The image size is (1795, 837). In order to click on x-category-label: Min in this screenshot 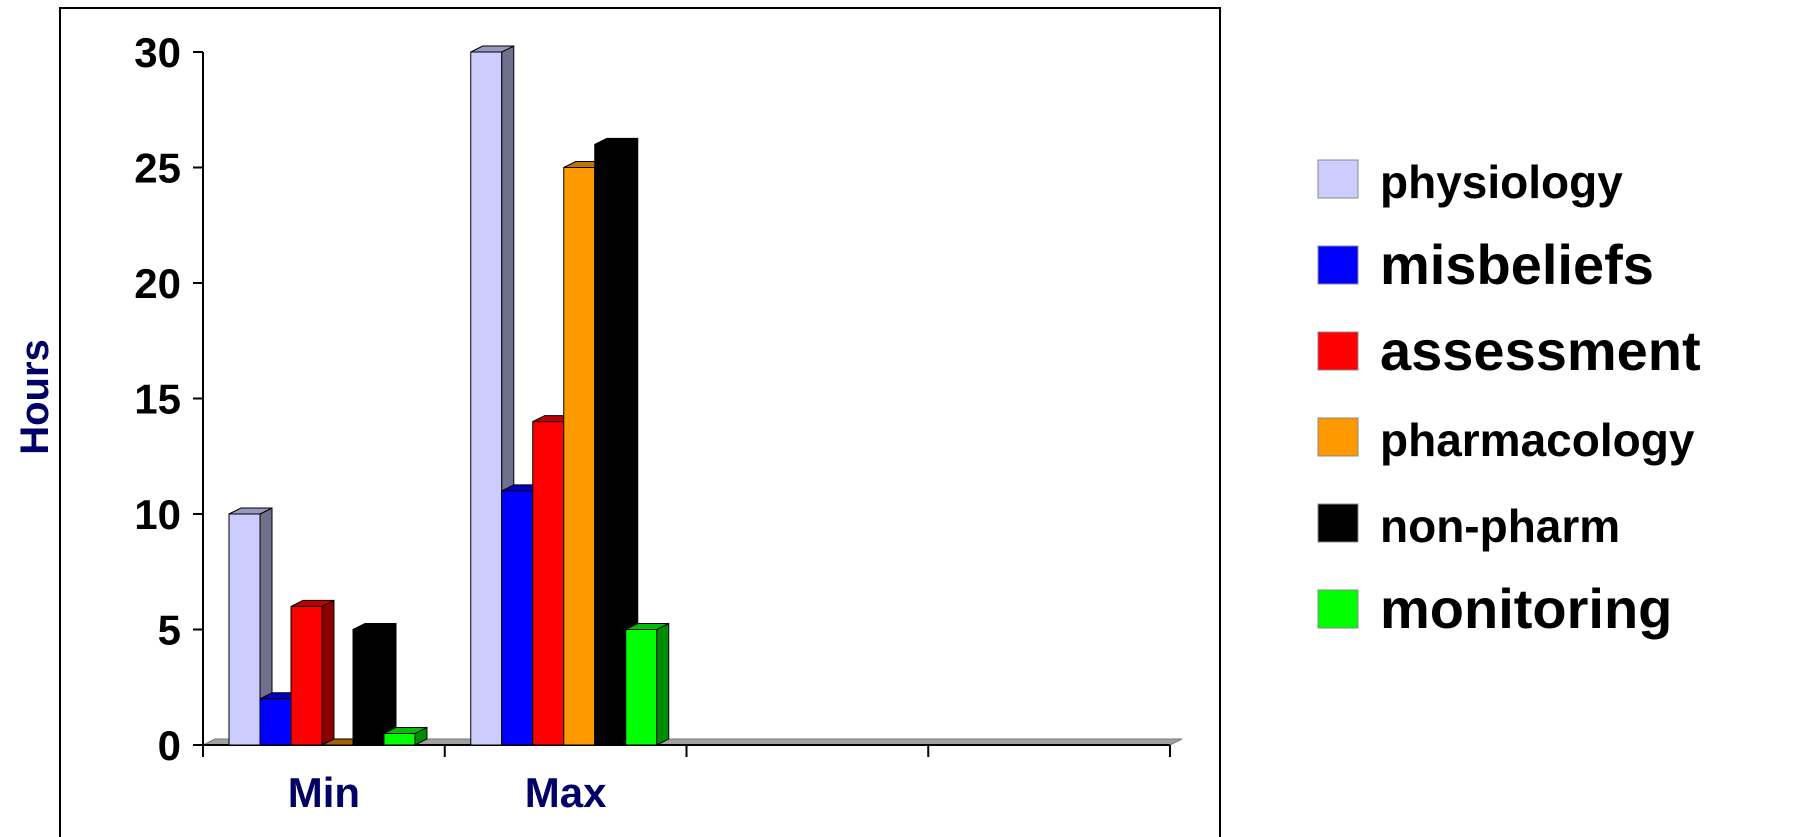, I will do `click(324, 792)`.